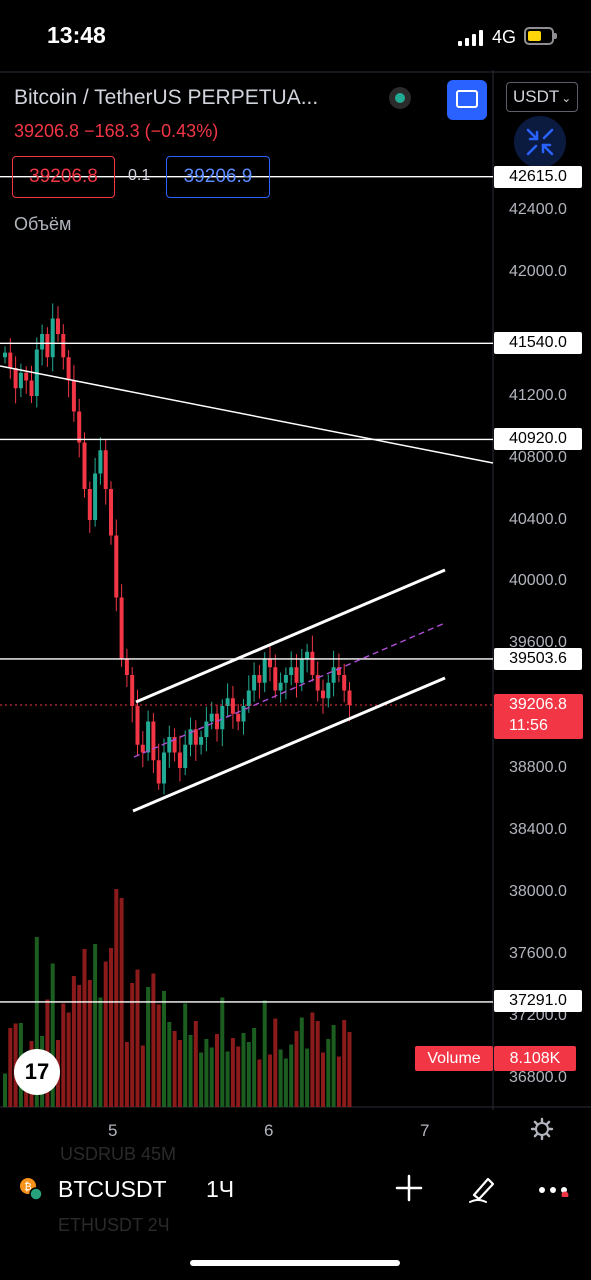 Image resolution: width=591 pixels, height=1280 pixels. I want to click on time-tick: 7, so click(425, 1130).